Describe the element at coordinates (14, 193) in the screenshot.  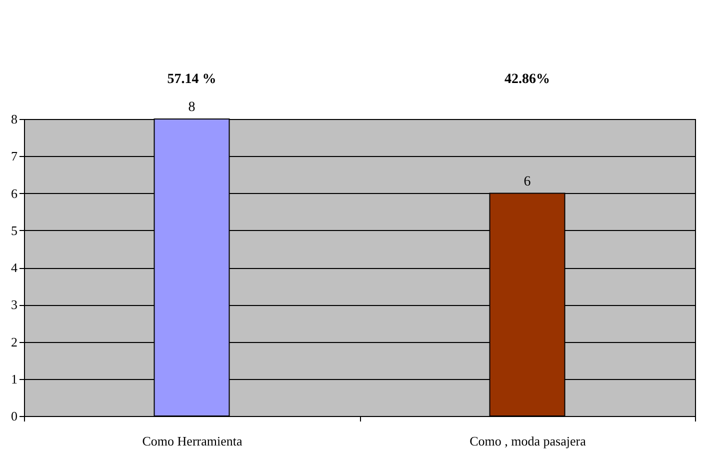
I see `y-tick-label: 6` at that location.